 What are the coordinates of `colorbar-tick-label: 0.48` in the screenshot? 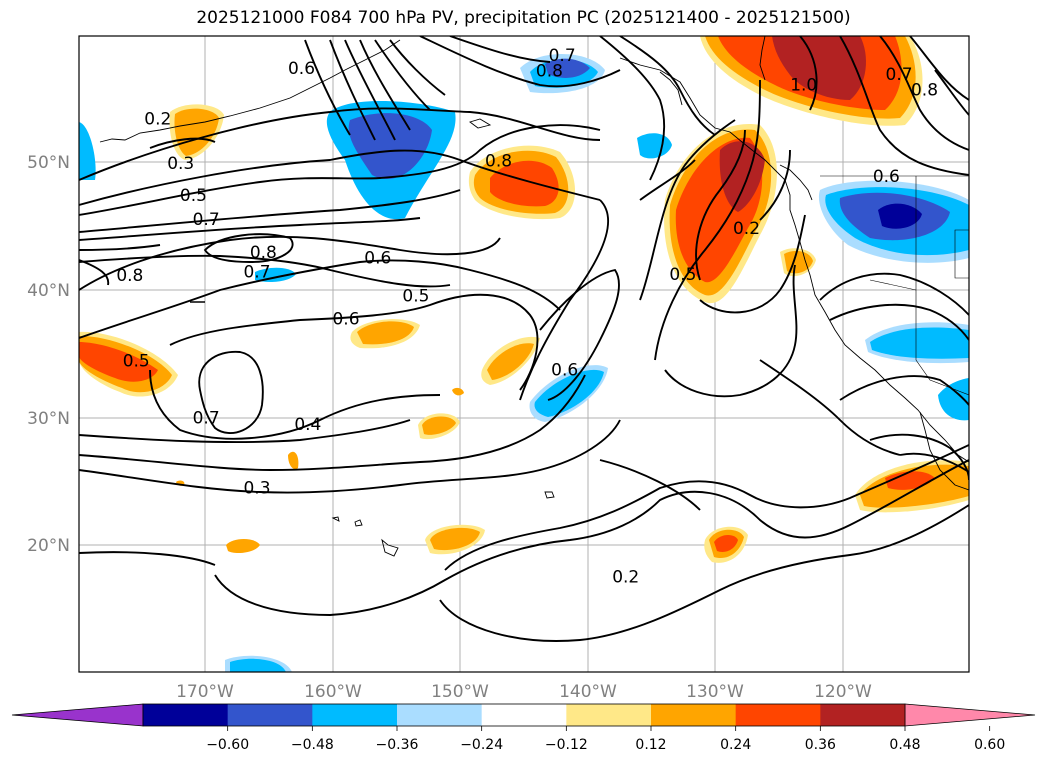 It's located at (904, 745).